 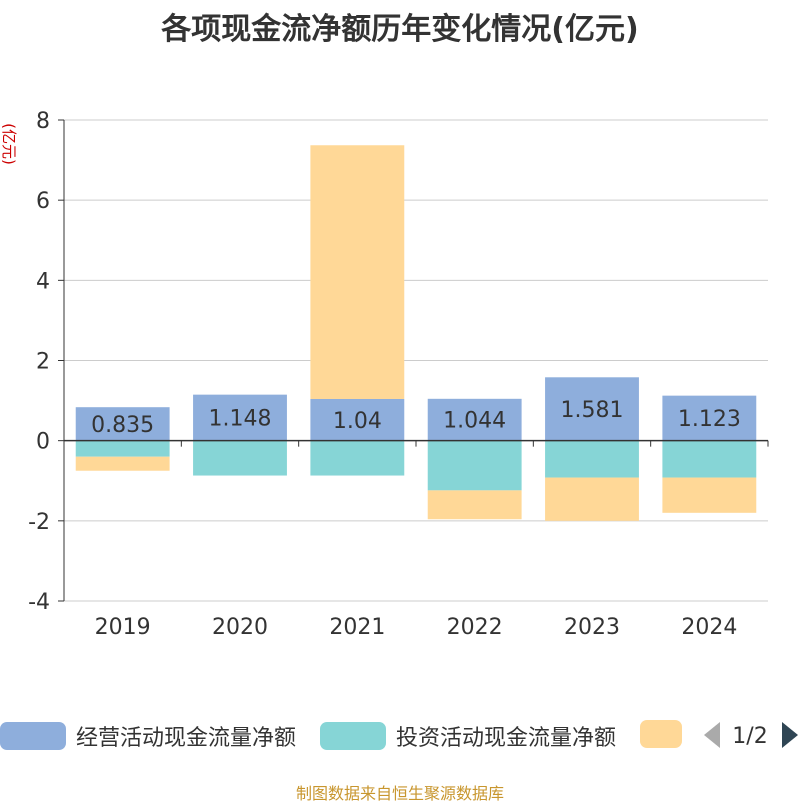 What do you see at coordinates (661, 734) in the screenshot?
I see `legend-swatch-financing` at bounding box center [661, 734].